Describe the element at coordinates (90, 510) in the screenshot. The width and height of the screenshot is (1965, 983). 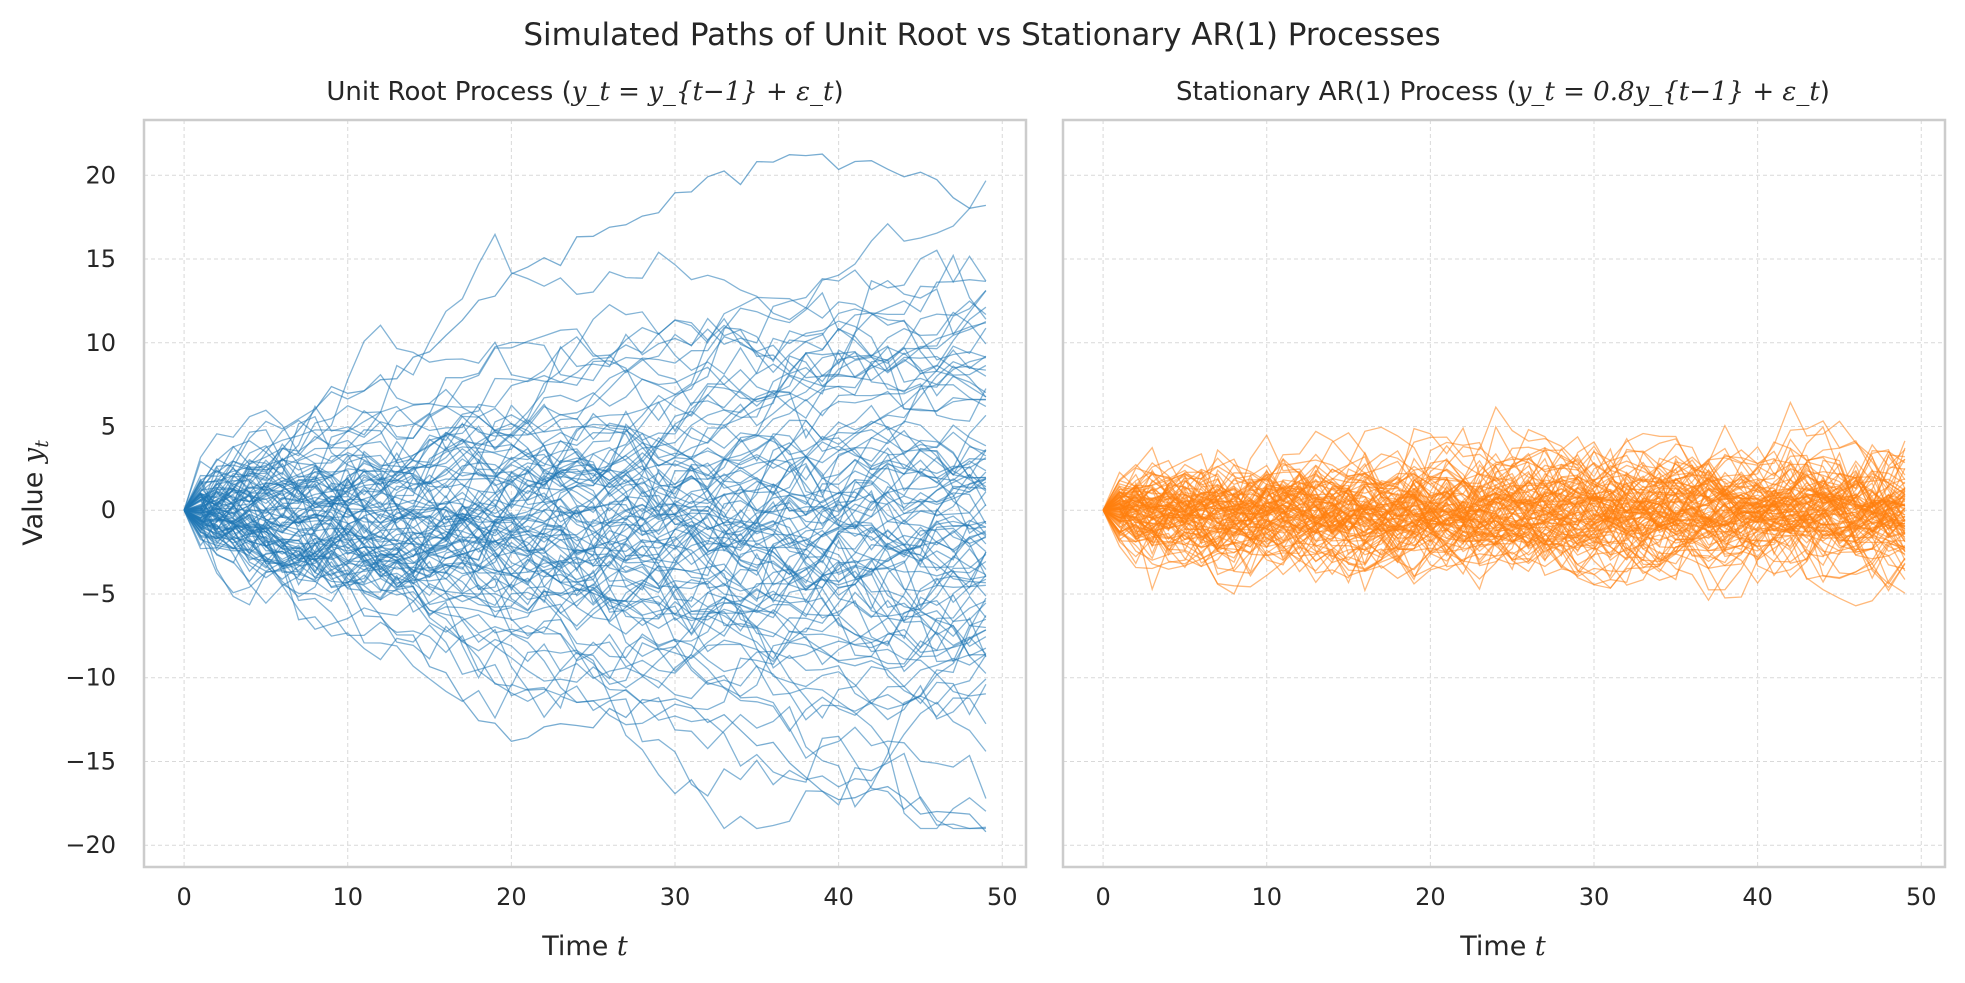
I see `unit-root-y-ticks: −20 −15 −10 −5 0 5 10 15 20` at that location.